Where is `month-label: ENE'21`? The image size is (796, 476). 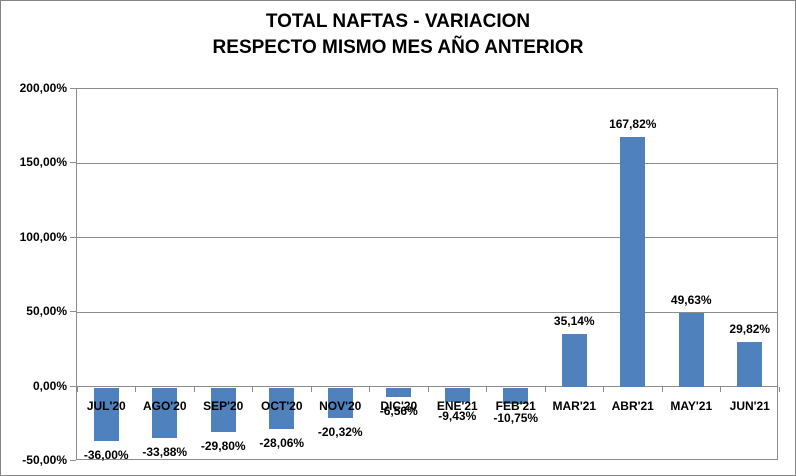 month-label: ENE'21 is located at coordinates (457, 405).